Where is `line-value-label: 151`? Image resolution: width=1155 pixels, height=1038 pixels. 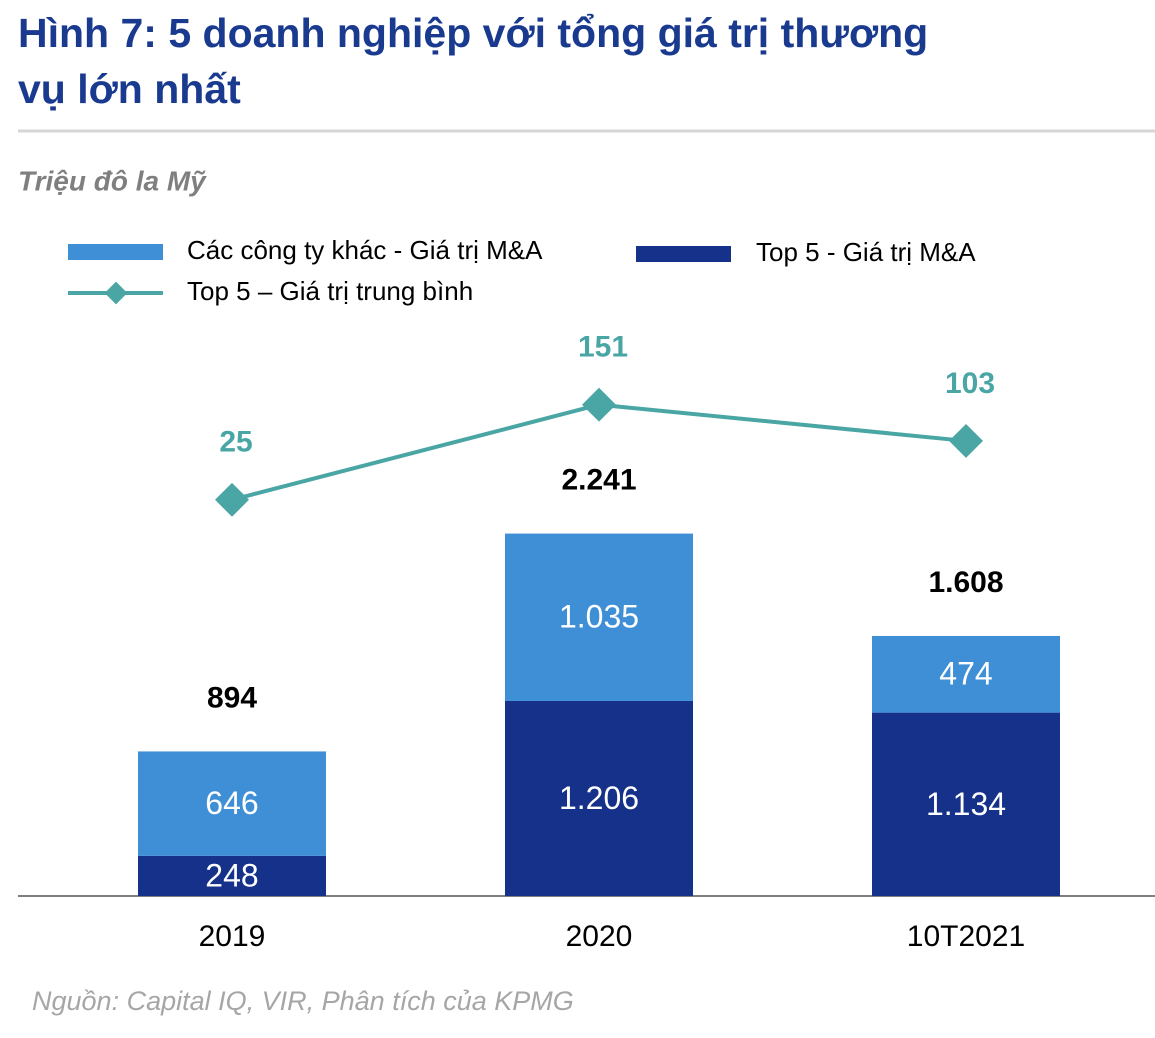
line-value-label: 151 is located at coordinates (603, 347).